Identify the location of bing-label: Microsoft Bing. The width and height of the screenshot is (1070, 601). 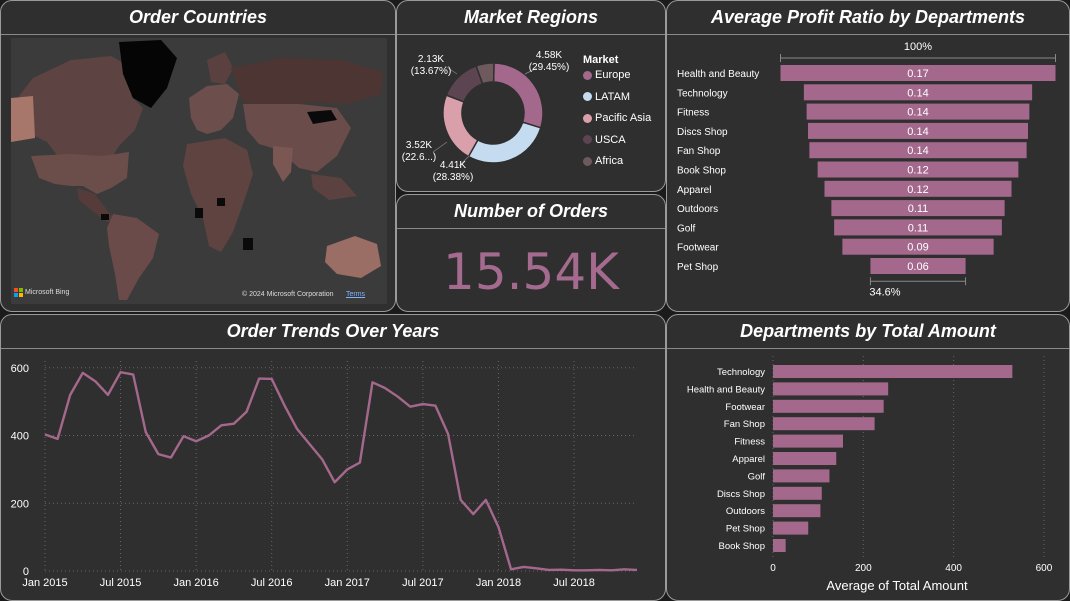
(47, 292).